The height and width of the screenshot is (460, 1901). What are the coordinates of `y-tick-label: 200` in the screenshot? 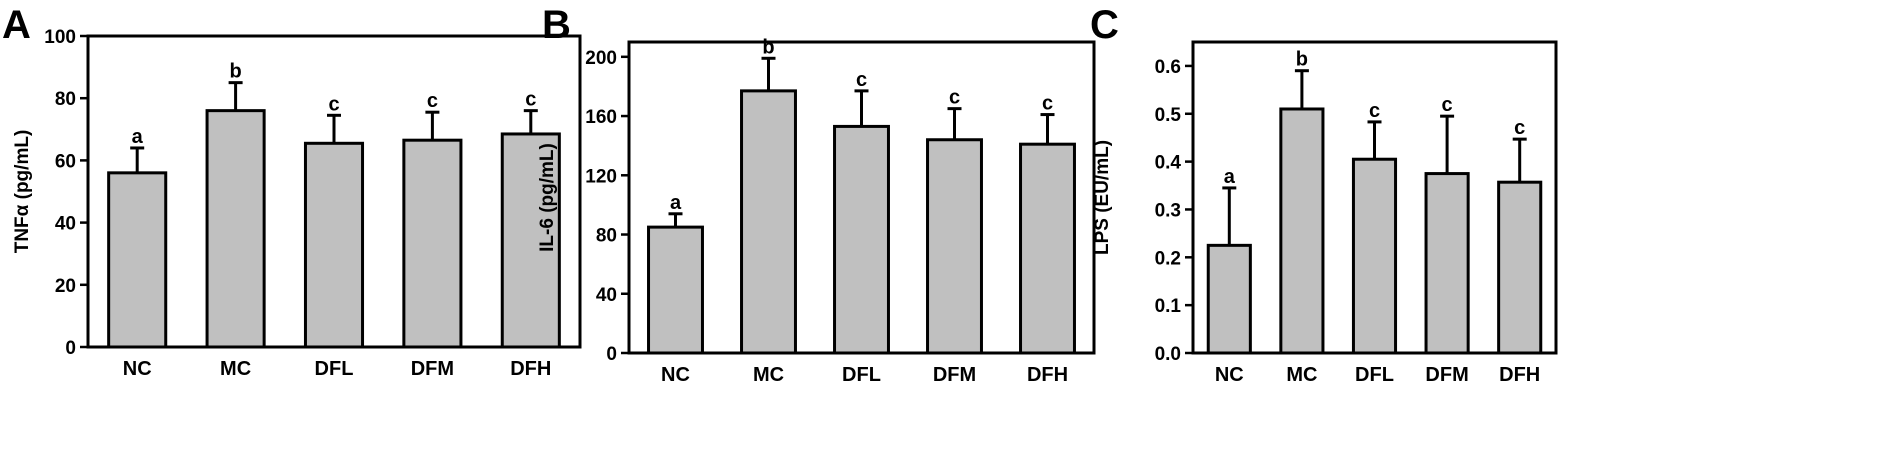 It's located at (601, 58).